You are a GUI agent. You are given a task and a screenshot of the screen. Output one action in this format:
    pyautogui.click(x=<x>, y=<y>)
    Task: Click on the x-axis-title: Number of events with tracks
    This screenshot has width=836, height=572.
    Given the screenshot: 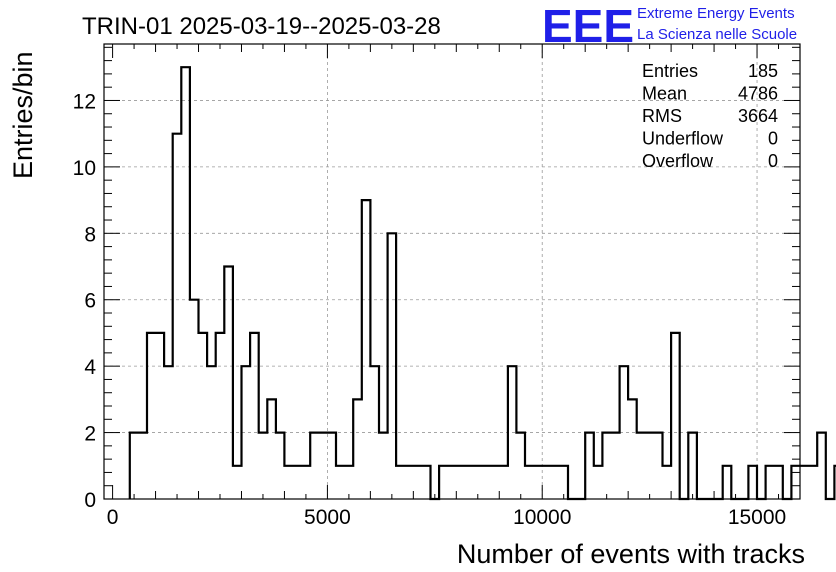 What is the action you would take?
    pyautogui.click(x=631, y=554)
    